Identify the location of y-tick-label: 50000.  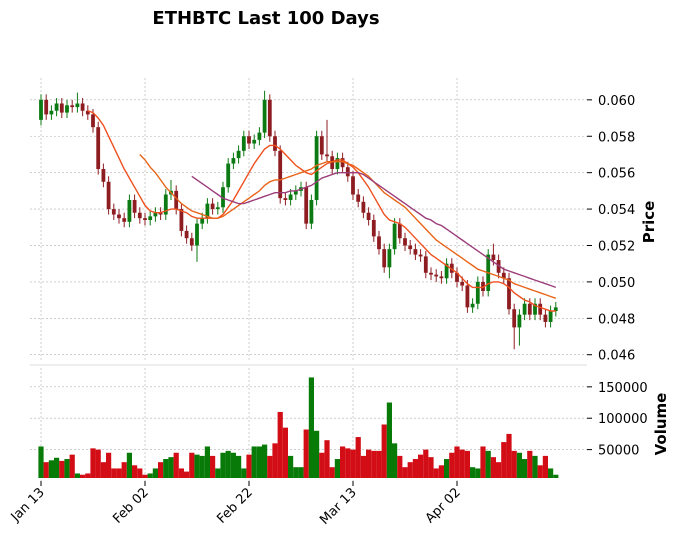
(618, 451).